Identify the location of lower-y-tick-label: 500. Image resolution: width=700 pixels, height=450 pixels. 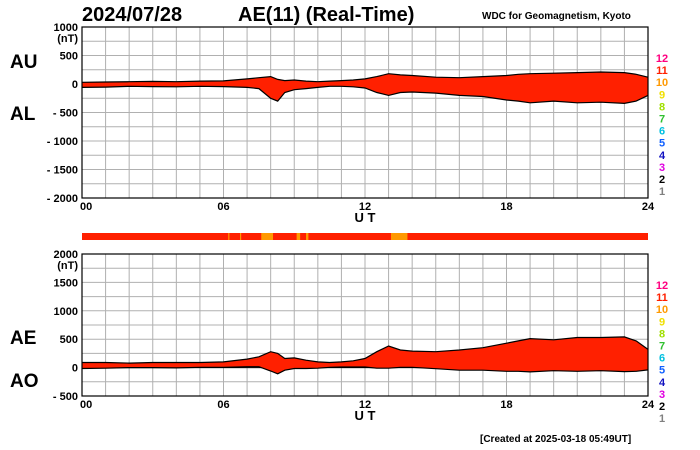
(69, 340).